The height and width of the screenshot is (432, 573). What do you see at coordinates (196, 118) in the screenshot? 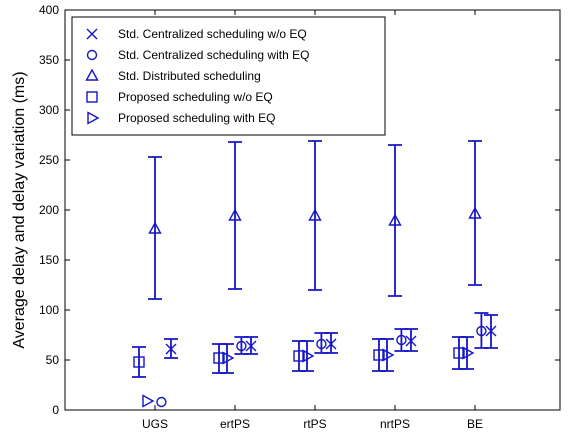
I see `legend-label: Proposed scheduling with EQ` at bounding box center [196, 118].